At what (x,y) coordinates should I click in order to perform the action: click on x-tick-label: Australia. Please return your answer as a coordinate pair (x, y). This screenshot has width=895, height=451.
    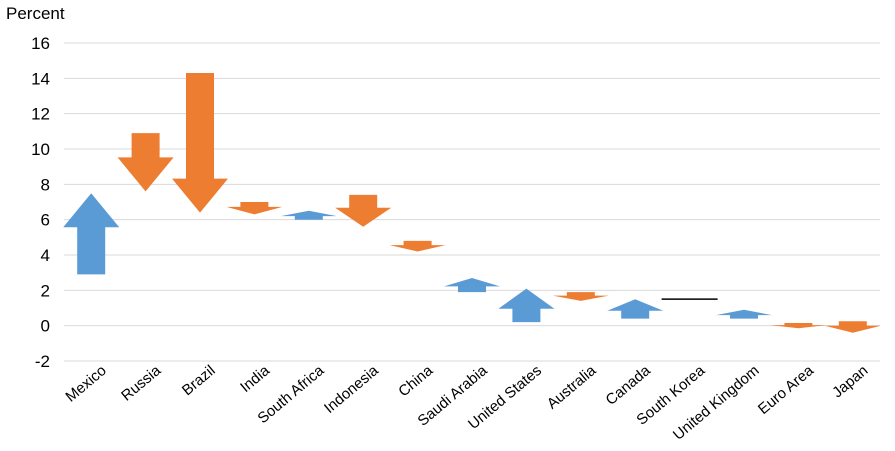
    Looking at the image, I should click on (572, 387).